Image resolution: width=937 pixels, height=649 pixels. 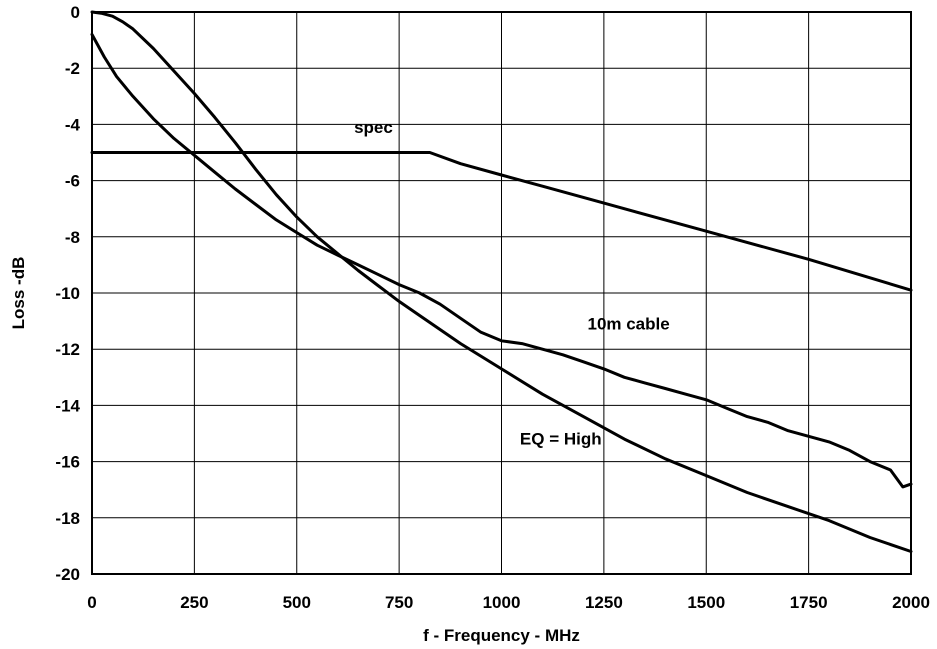 I want to click on y-tick-label: -2, so click(x=72, y=68).